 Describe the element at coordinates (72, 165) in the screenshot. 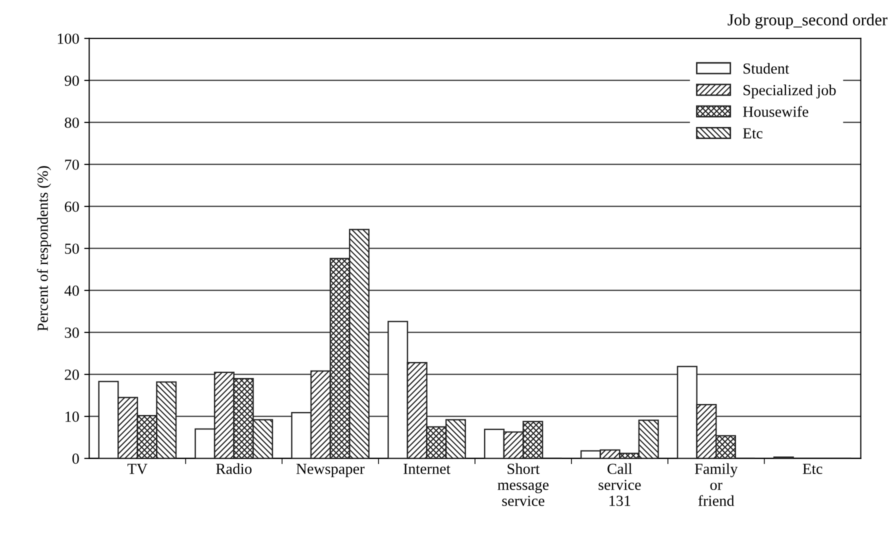

I see `y-tick-label: 70` at that location.